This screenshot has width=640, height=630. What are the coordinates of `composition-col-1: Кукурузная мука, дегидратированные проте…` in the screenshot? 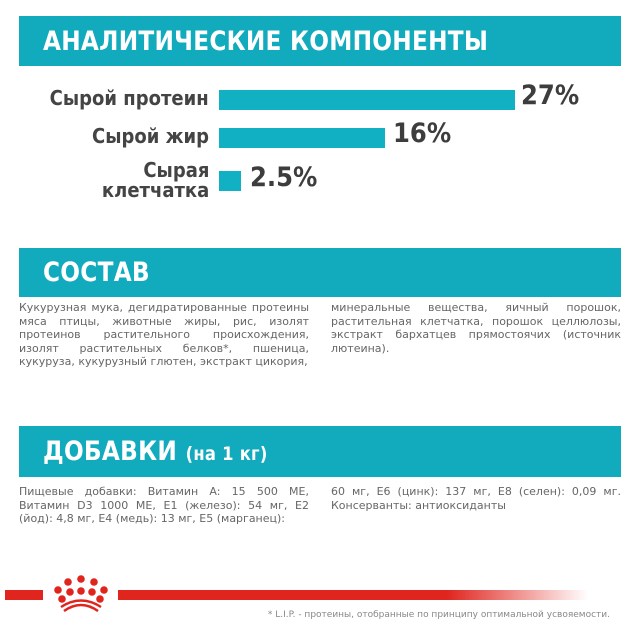 It's located at (164, 334).